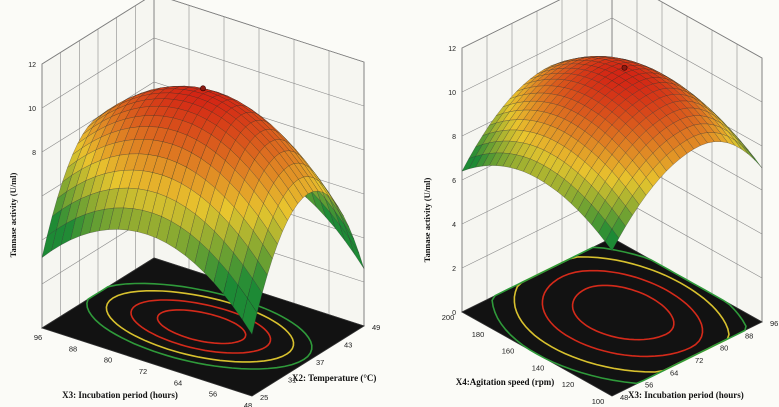 Image resolution: width=779 pixels, height=407 pixels. Describe the element at coordinates (292, 380) in the screenshot. I see `y-tick-label: 31` at that location.